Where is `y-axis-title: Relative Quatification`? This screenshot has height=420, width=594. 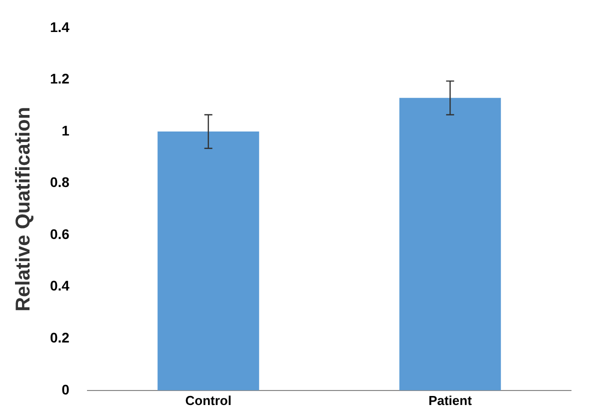
y-axis-title: Relative Quatification is located at coordinates (23, 209).